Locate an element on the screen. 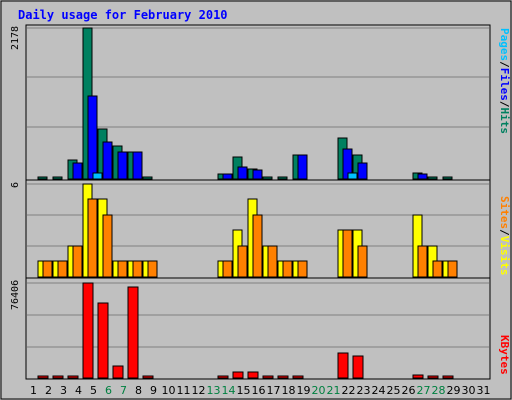 This screenshot has height=400, width=512. x-tick-day-25: 25 is located at coordinates (394, 390).